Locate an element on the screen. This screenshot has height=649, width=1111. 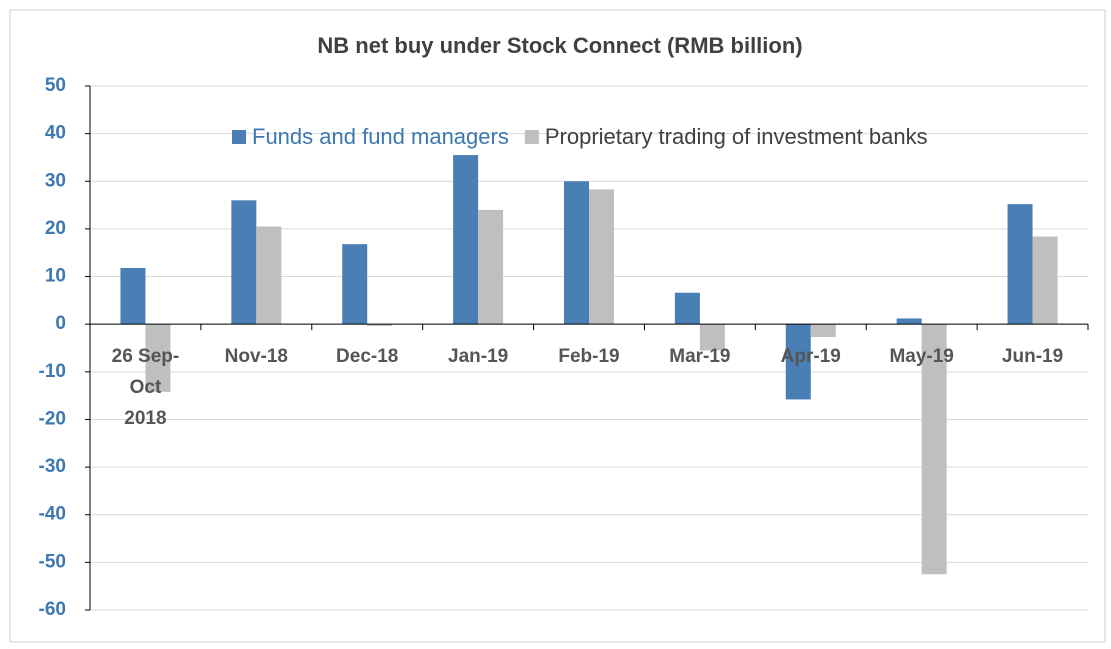
y-tick-label: 10 is located at coordinates (55, 276).